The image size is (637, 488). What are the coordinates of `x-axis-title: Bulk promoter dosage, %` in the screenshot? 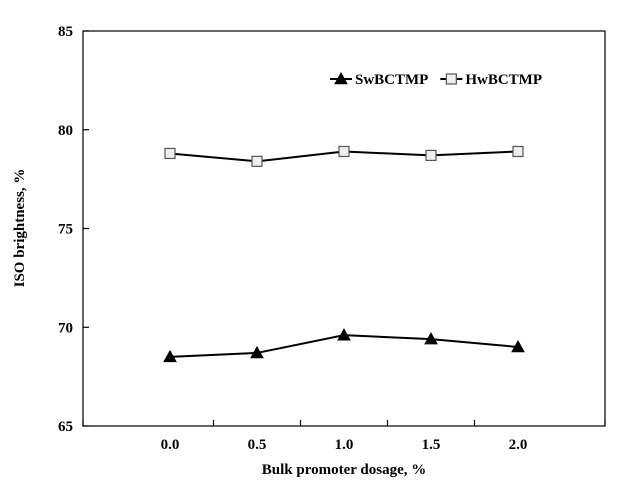 It's located at (344, 470).